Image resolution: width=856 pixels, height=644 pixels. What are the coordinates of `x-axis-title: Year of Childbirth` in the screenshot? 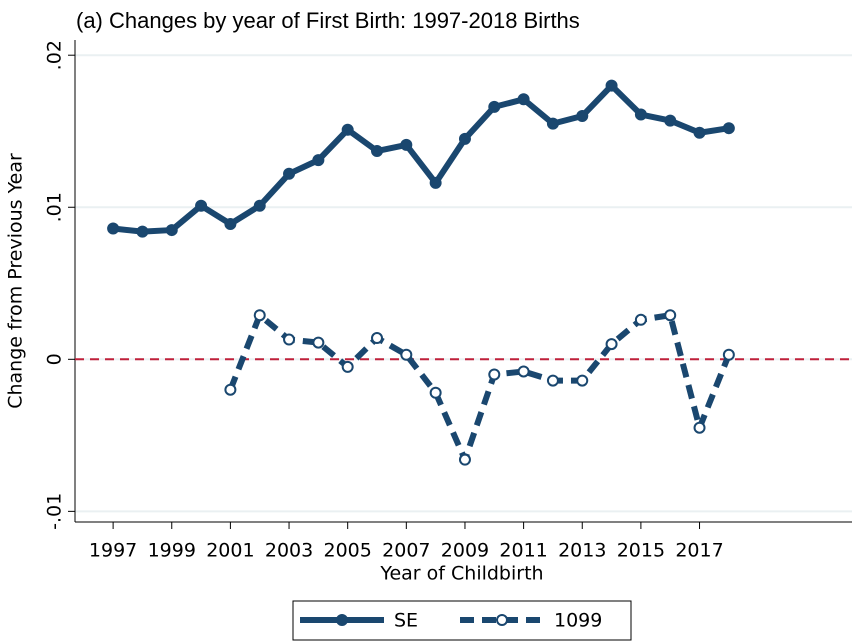 It's located at (461, 574).